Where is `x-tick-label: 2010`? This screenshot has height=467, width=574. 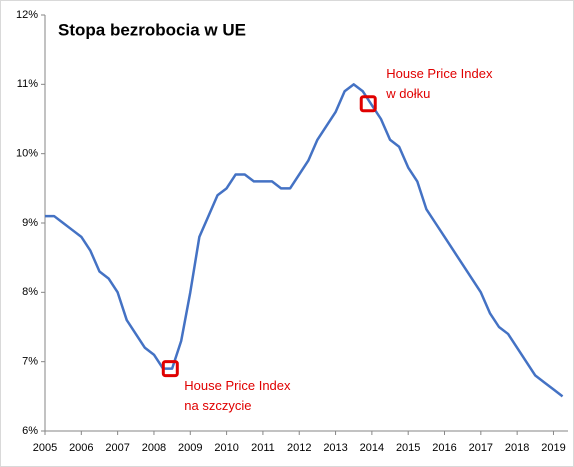
x-tick-label: 2010 is located at coordinates (226, 448).